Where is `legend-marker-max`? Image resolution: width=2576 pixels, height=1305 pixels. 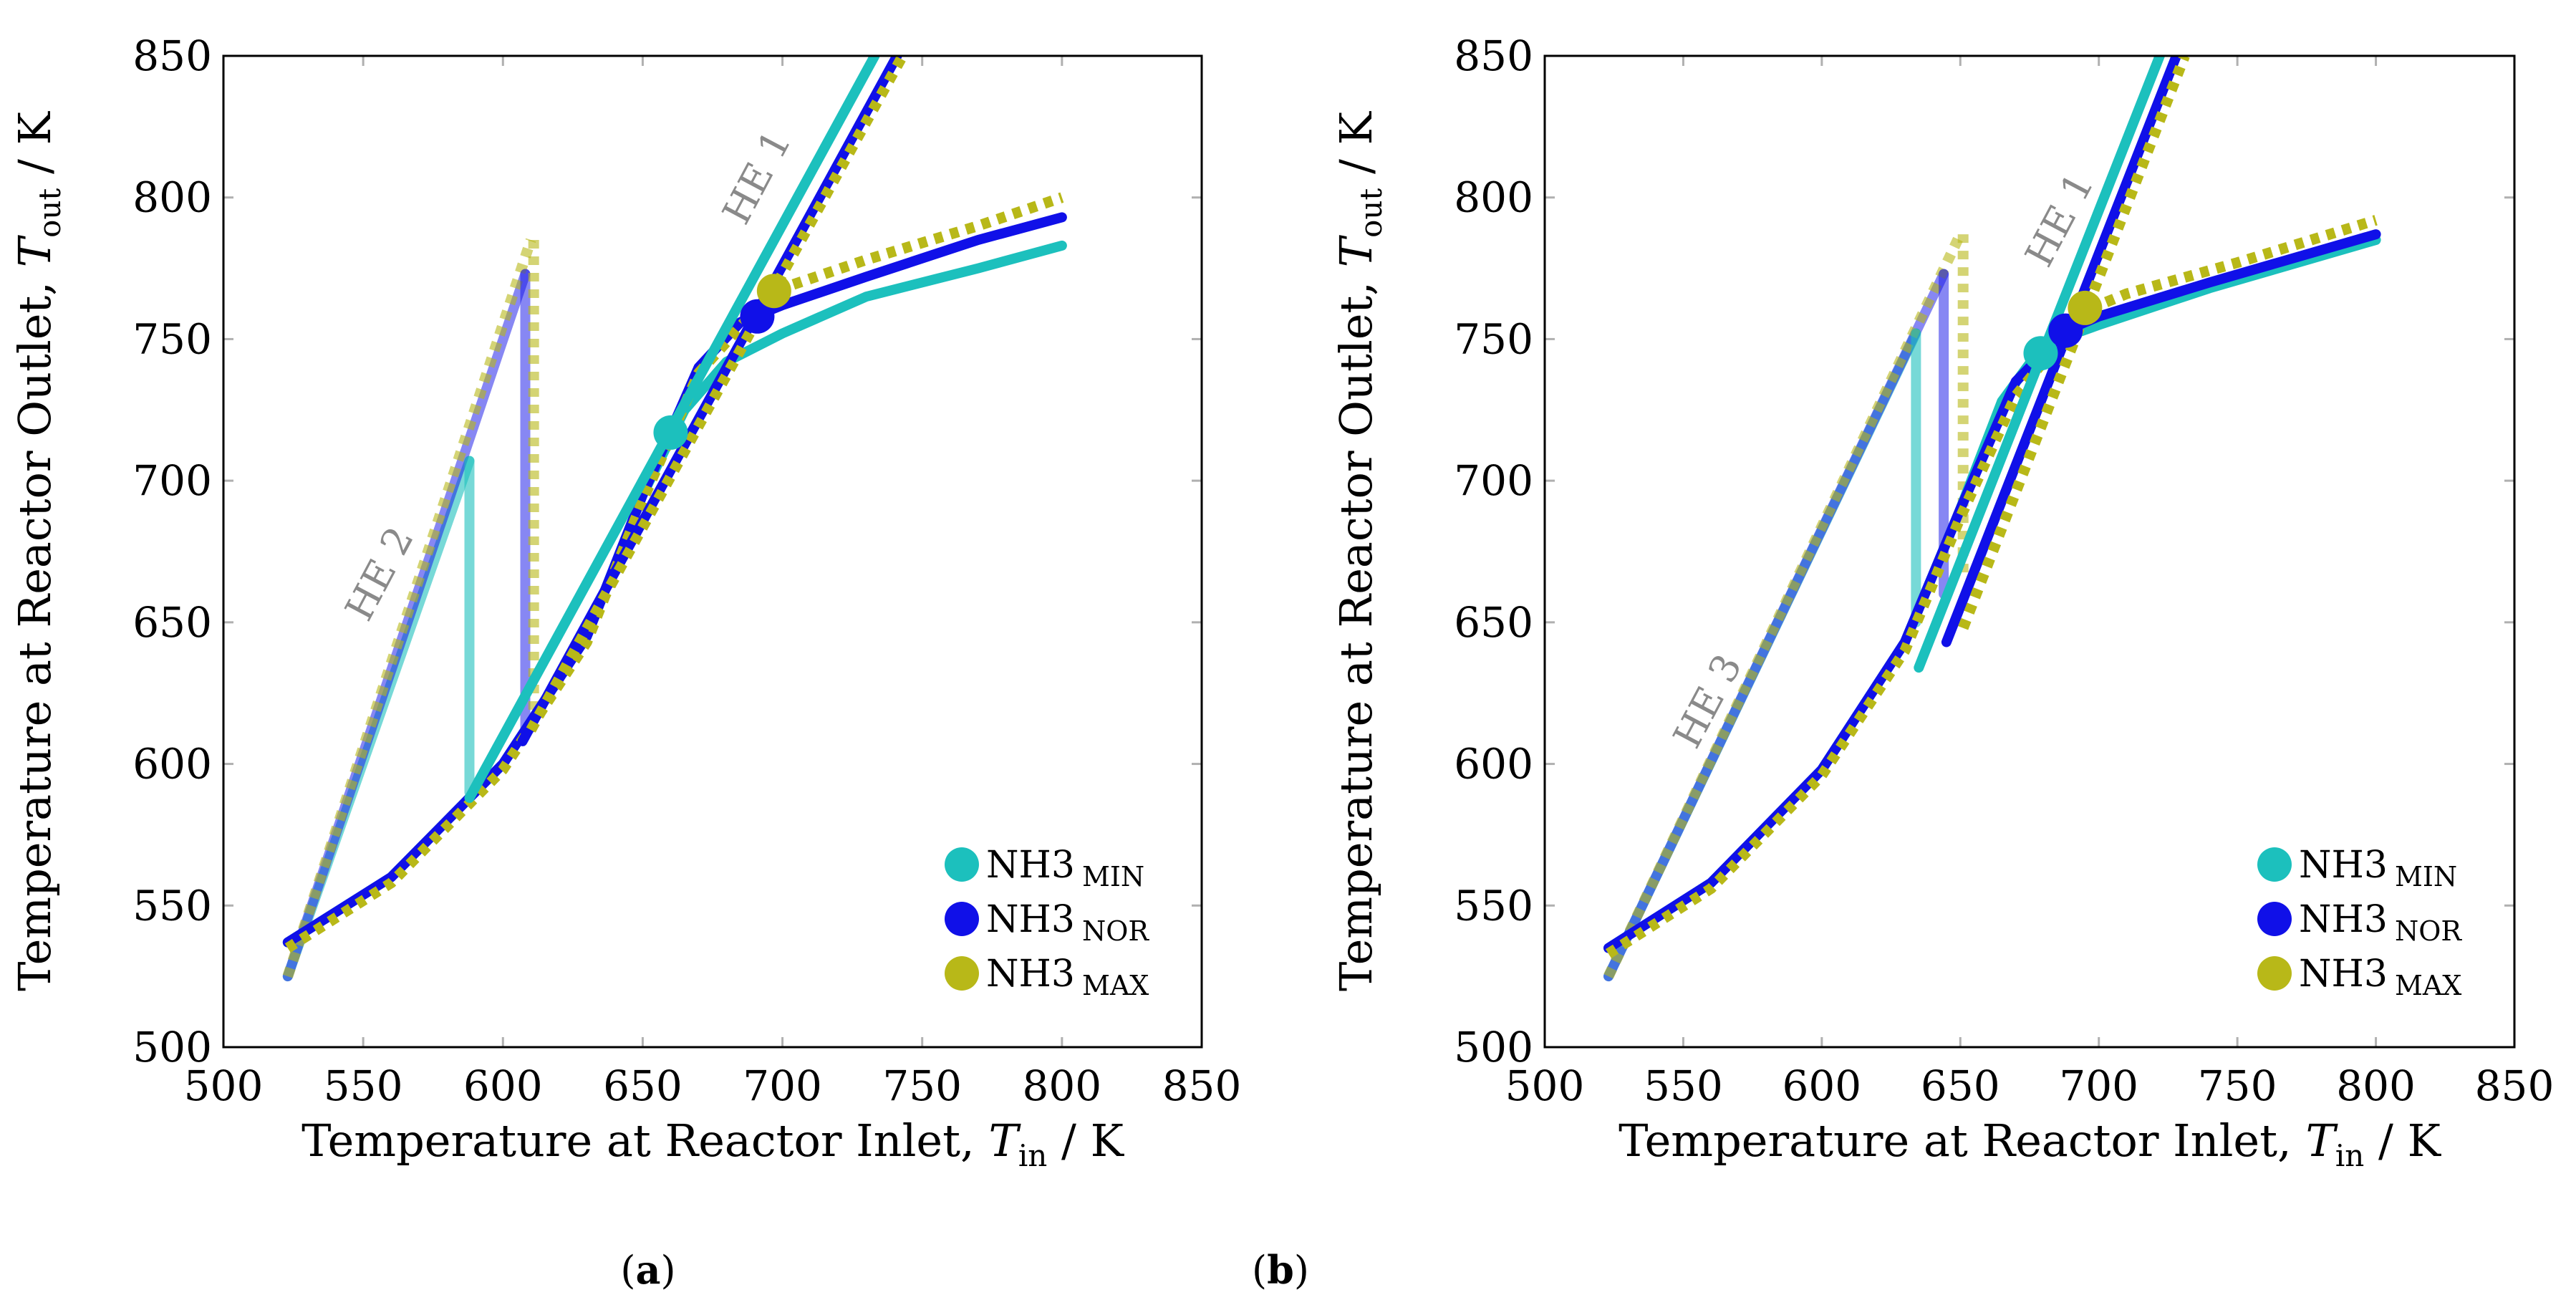 legend-marker-max is located at coordinates (2274, 974).